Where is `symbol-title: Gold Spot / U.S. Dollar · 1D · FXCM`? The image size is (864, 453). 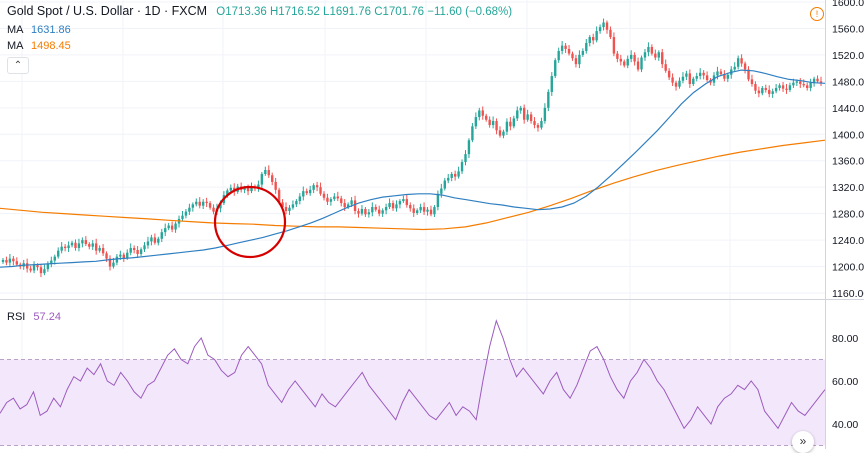
symbol-title: Gold Spot / U.S. Dollar · 1D · FXCM is located at coordinates (107, 11).